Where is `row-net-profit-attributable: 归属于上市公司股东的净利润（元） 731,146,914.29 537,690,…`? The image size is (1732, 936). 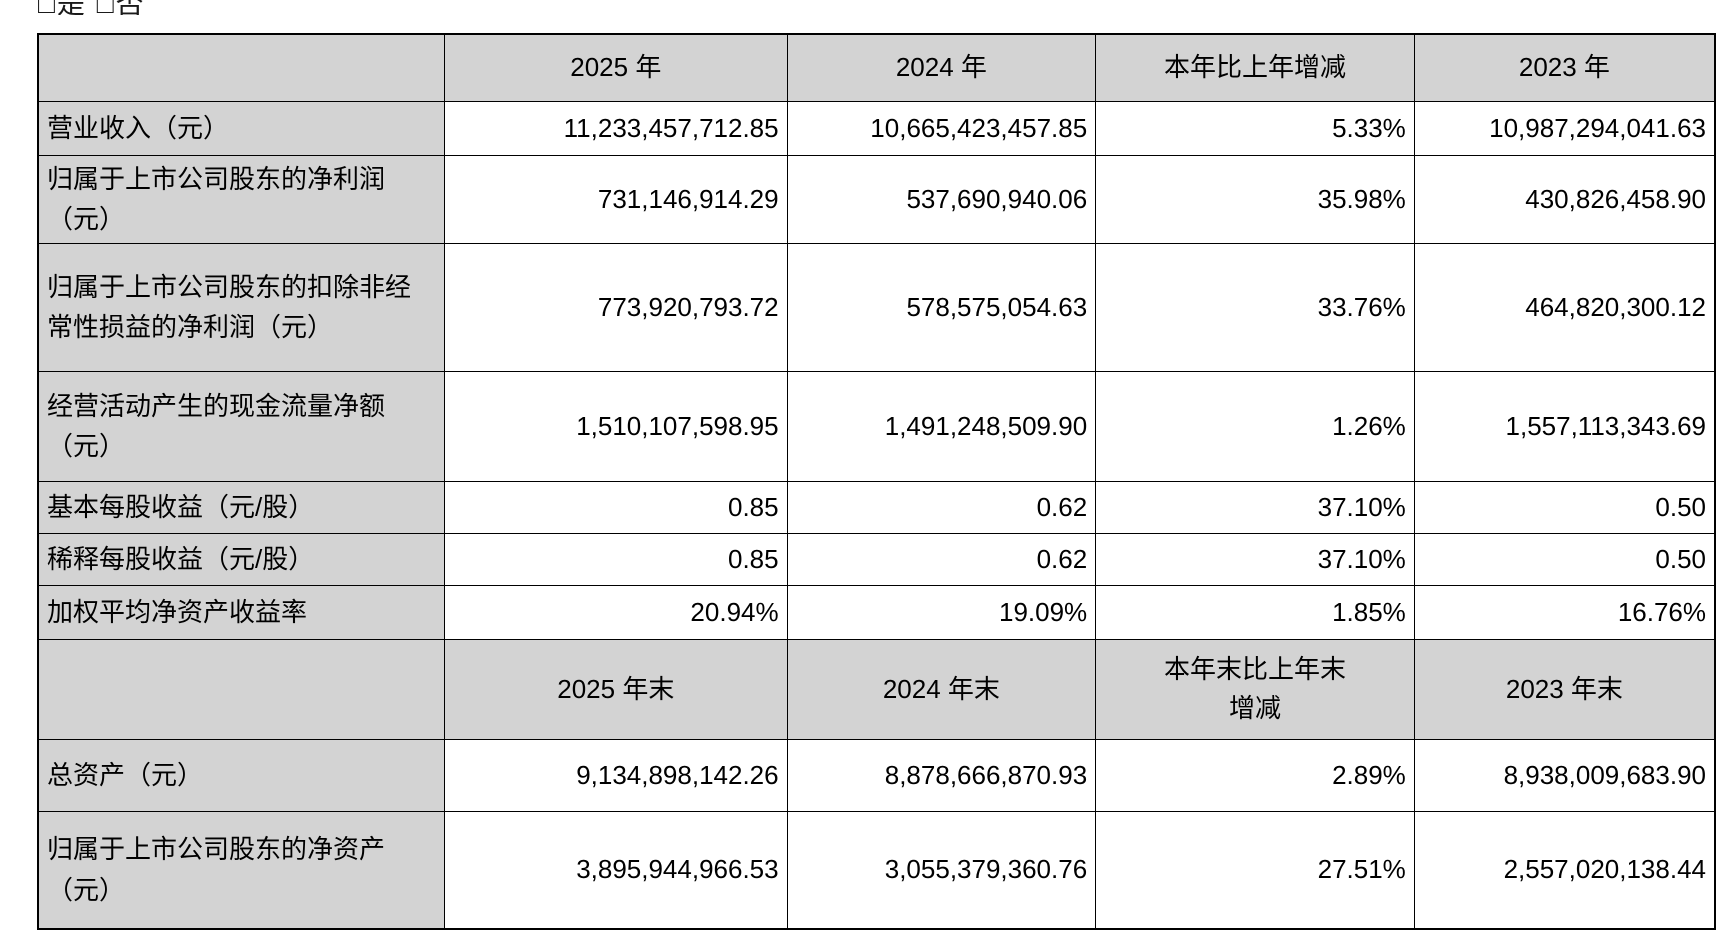
row-net-profit-attributable: 归属于上市公司股东的净利润（元） 731,146,914.29 537,690,… is located at coordinates (876, 199).